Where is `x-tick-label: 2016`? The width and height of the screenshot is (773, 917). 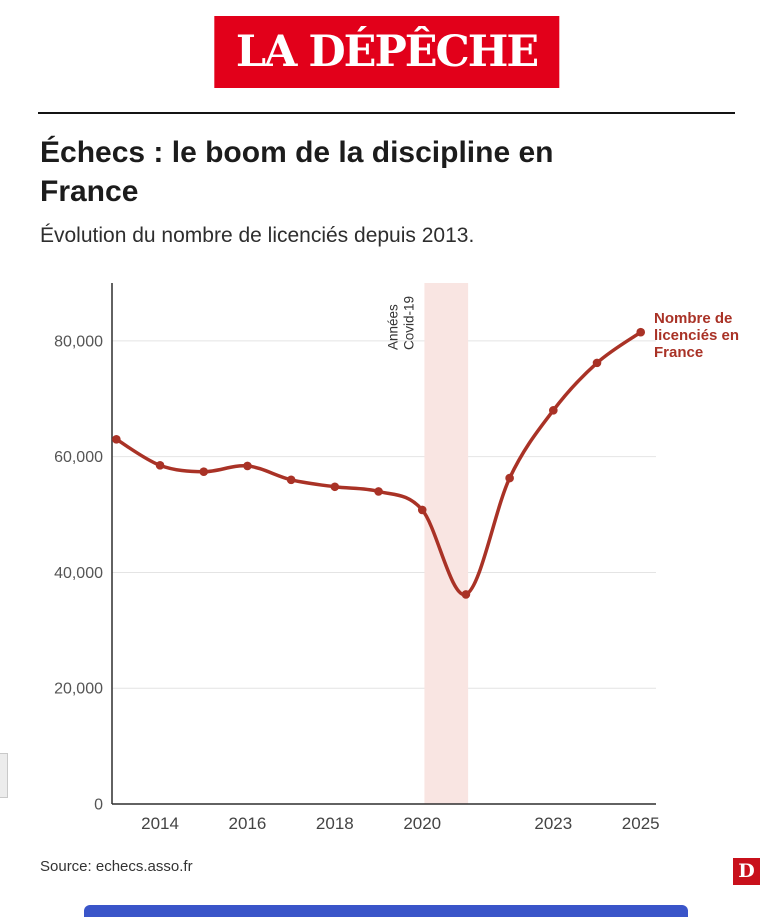 x-tick-label: 2016 is located at coordinates (248, 823).